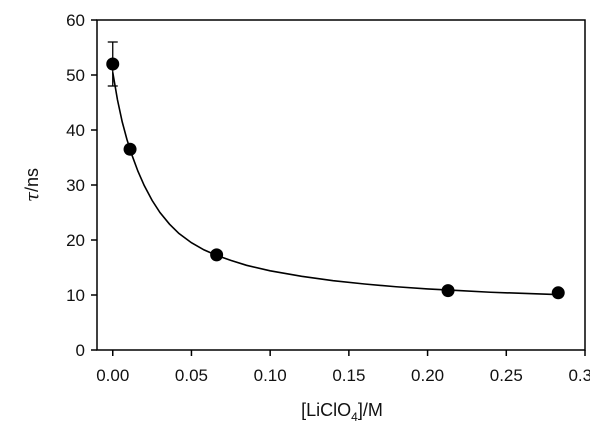 This screenshot has width=590, height=437. I want to click on y-tick-label-6: 60, so click(75, 20).